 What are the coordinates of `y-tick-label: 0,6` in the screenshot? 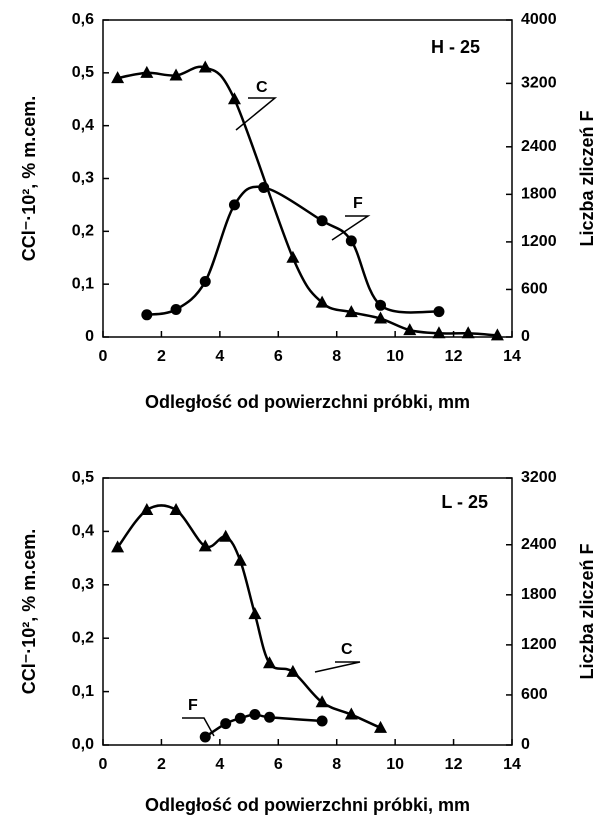 It's located at (83, 19).